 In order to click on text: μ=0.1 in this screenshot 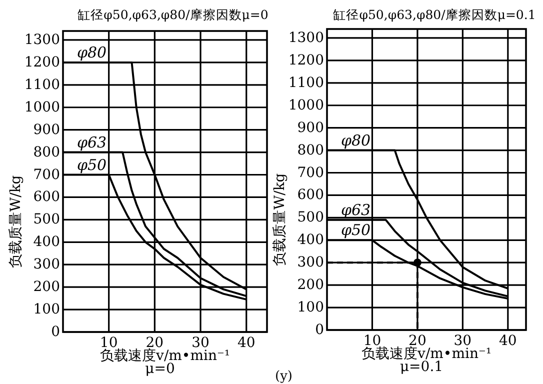, I will do `click(422, 367)`.